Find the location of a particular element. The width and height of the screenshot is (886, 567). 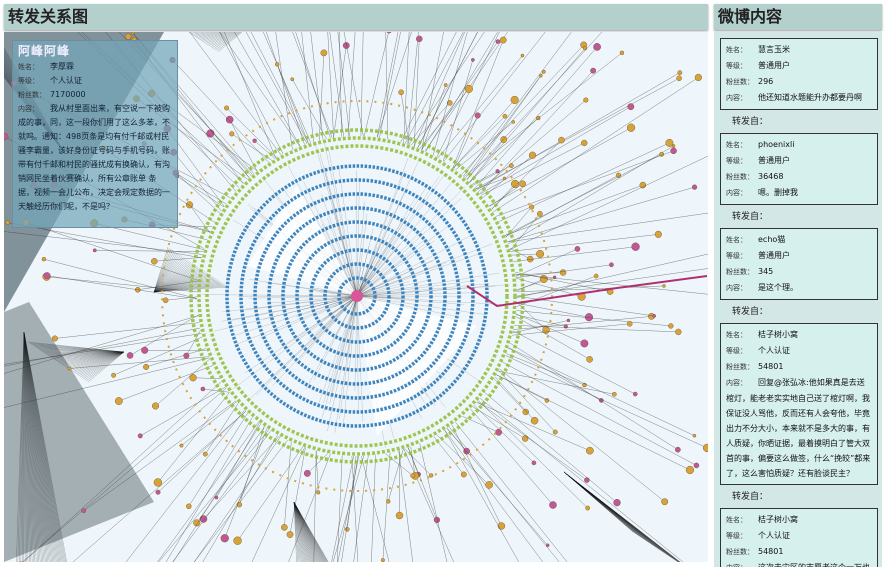

post-row: 姓名： 慧言玉米 is located at coordinates (799, 50).